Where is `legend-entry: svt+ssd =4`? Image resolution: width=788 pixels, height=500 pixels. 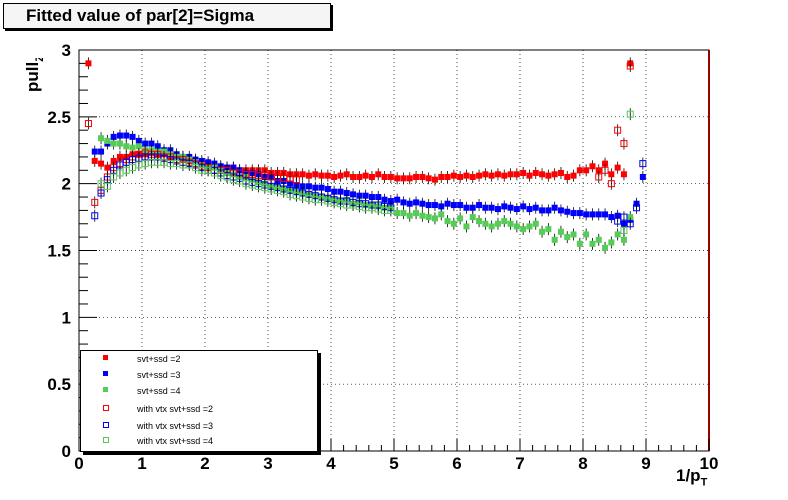 legend-entry: svt+ssd =4 is located at coordinates (199, 391).